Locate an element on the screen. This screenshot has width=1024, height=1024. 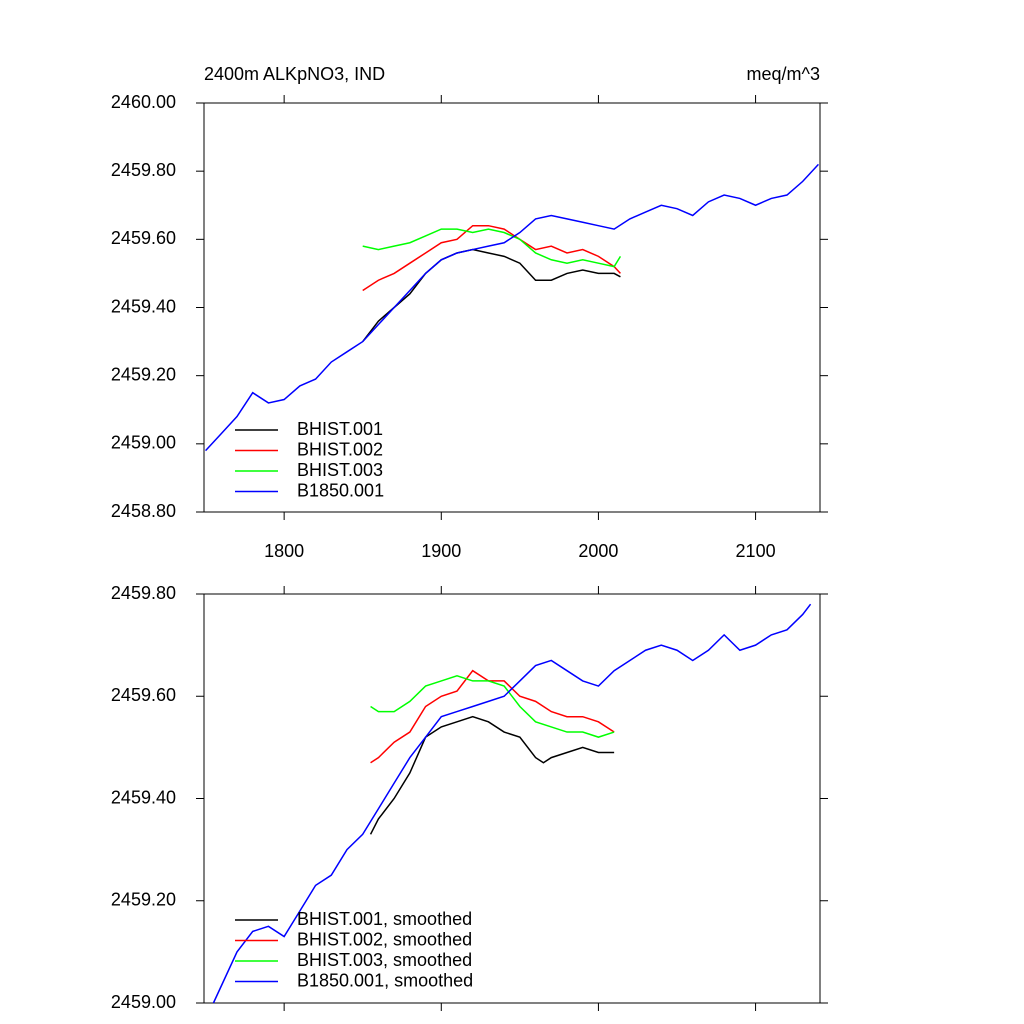
legend-label: BHIST.001, smoothed is located at coordinates (384, 919).